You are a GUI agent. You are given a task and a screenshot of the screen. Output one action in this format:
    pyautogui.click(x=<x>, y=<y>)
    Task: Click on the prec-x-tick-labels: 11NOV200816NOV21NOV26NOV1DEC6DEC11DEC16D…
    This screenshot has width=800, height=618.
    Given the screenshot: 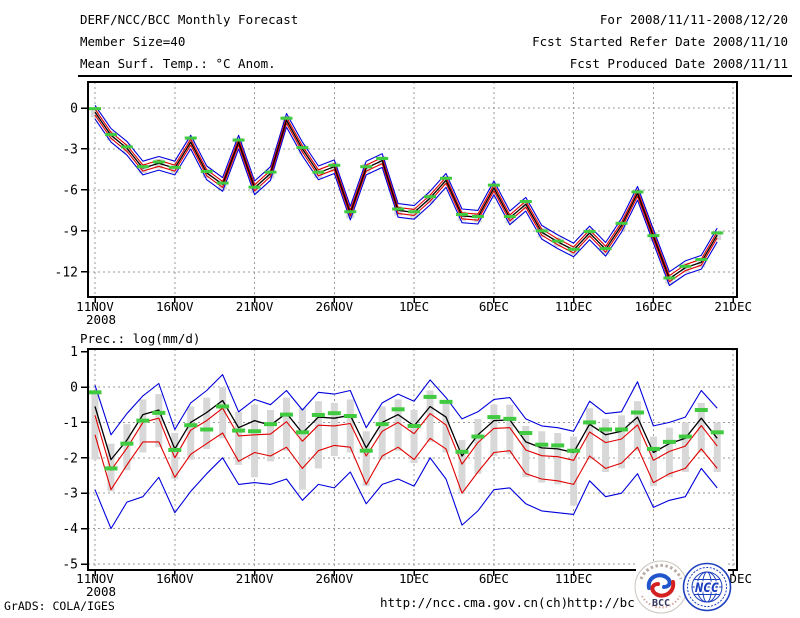 What is the action you would take?
    pyautogui.click(x=414, y=585)
    